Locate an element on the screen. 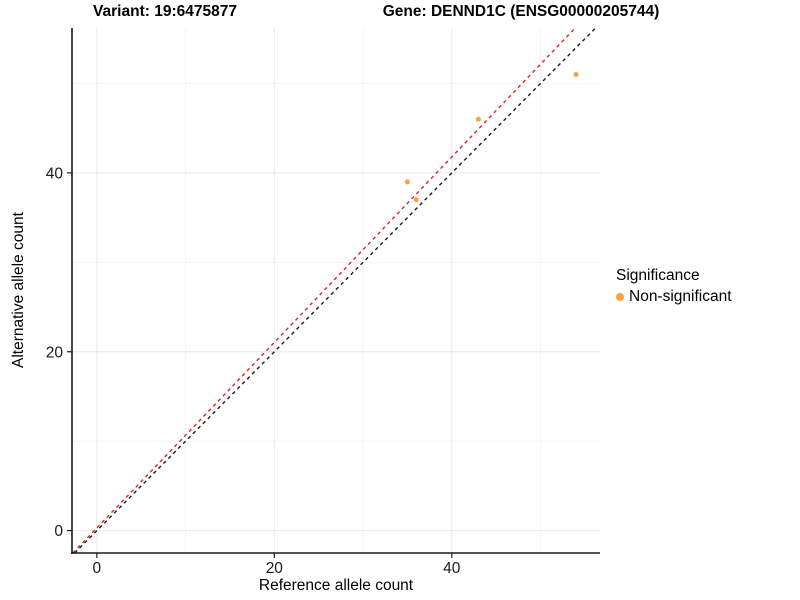 Image resolution: width=800 pixels, height=600 pixels. x-tick-label: 0 is located at coordinates (97, 568).